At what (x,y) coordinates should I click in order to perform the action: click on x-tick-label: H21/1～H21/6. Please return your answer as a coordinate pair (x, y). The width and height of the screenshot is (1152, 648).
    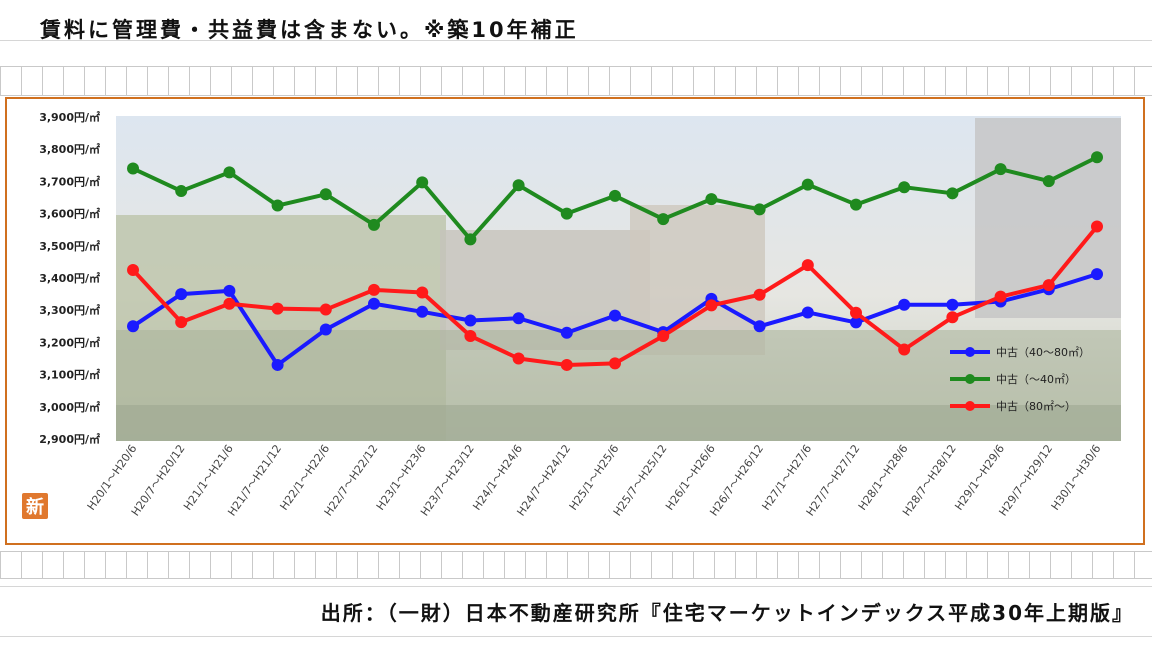
    Looking at the image, I should click on (208, 477).